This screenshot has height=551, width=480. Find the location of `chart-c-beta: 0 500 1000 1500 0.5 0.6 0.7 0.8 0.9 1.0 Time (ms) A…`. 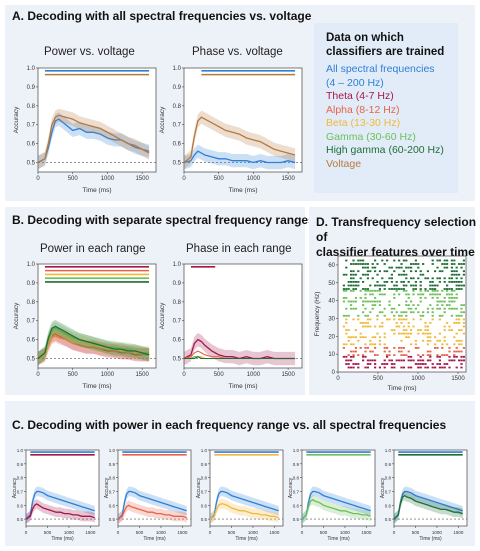

chart-c-beta: 0 500 1000 1500 0.5 0.6 0.7 0.8 0.9 1.0 Time (ms) A… is located at coordinates (240, 495).